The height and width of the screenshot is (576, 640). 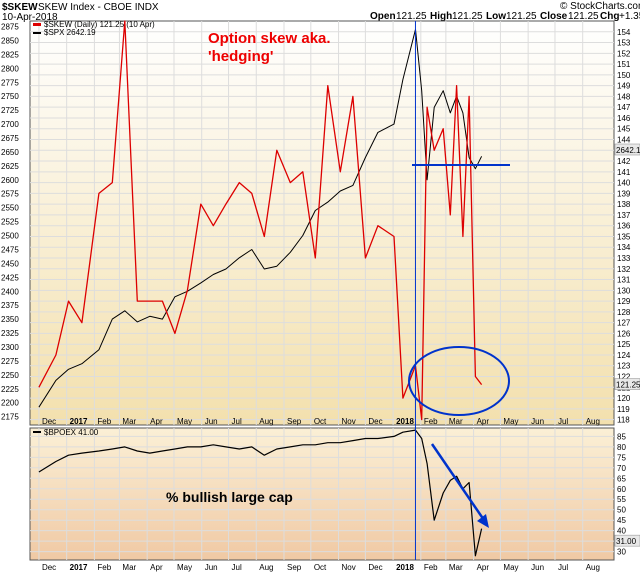 I want to click on y-tick-label-right: 50, so click(x=621, y=510).